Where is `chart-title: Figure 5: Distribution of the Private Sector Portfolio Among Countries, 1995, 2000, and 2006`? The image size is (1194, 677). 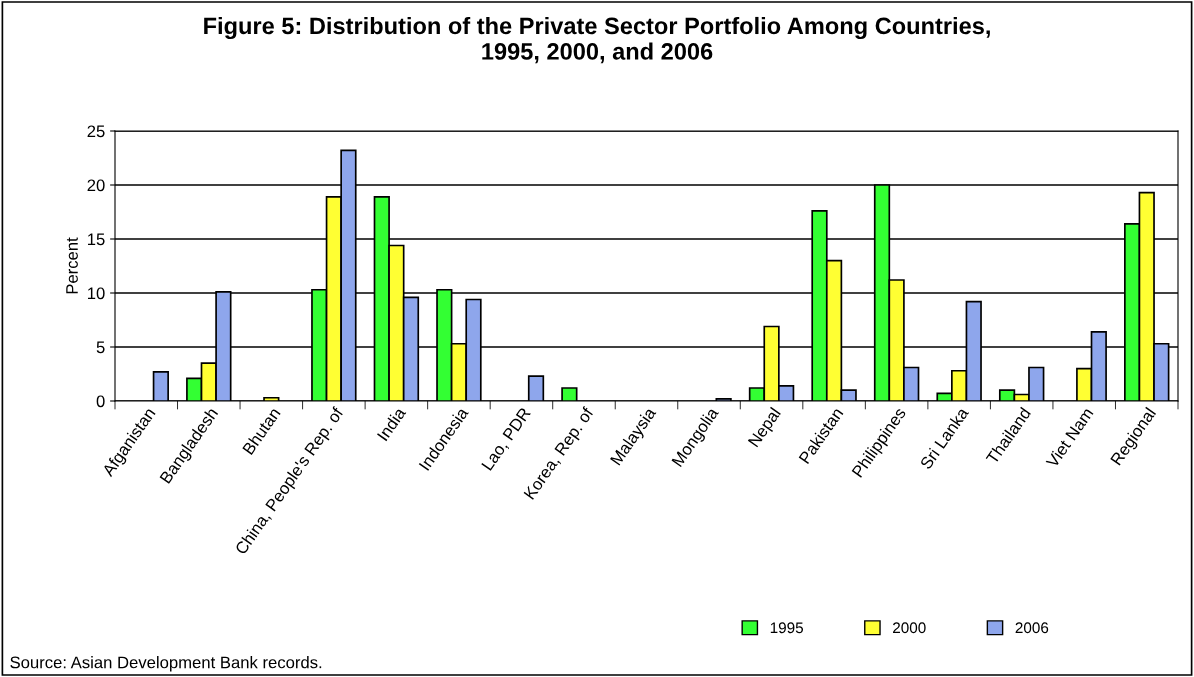
chart-title: Figure 5: Distribution of the Private Sector Portfolio Among Countries, 1995, 2000, and 2006 is located at coordinates (597, 40).